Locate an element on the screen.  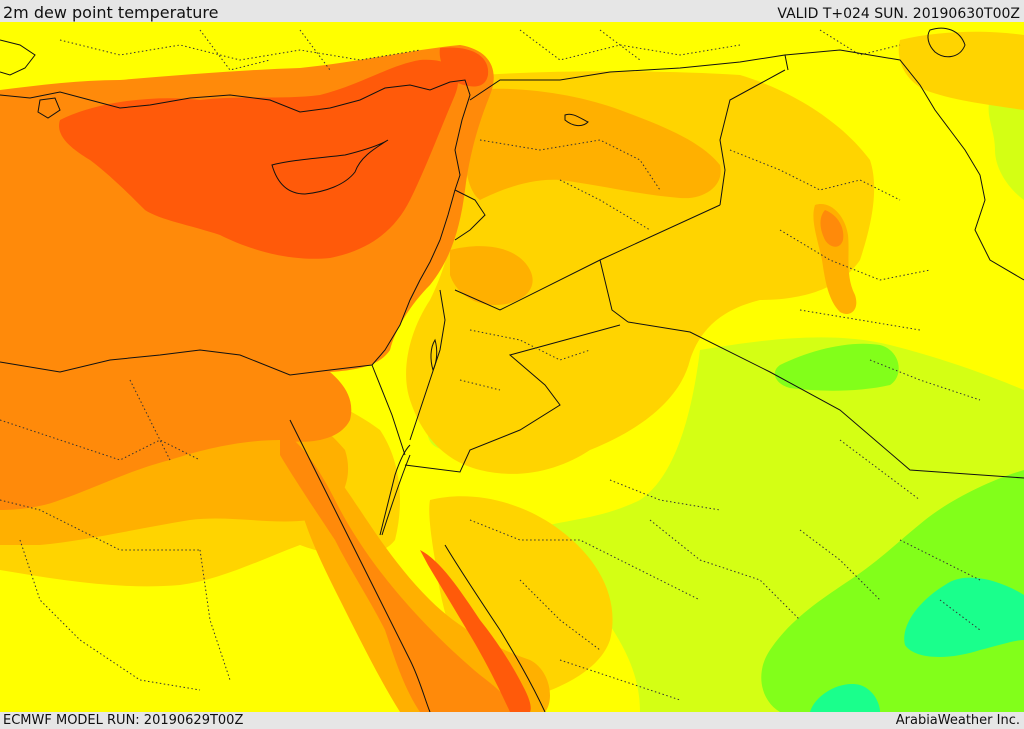
border-syria-jordan is located at coordinates (587, 257).